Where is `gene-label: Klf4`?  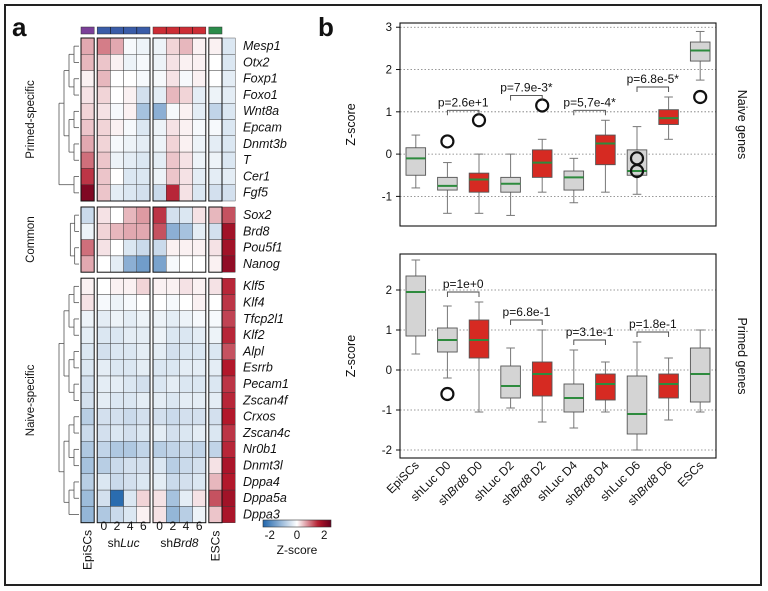
gene-label: Klf4 is located at coordinates (254, 303).